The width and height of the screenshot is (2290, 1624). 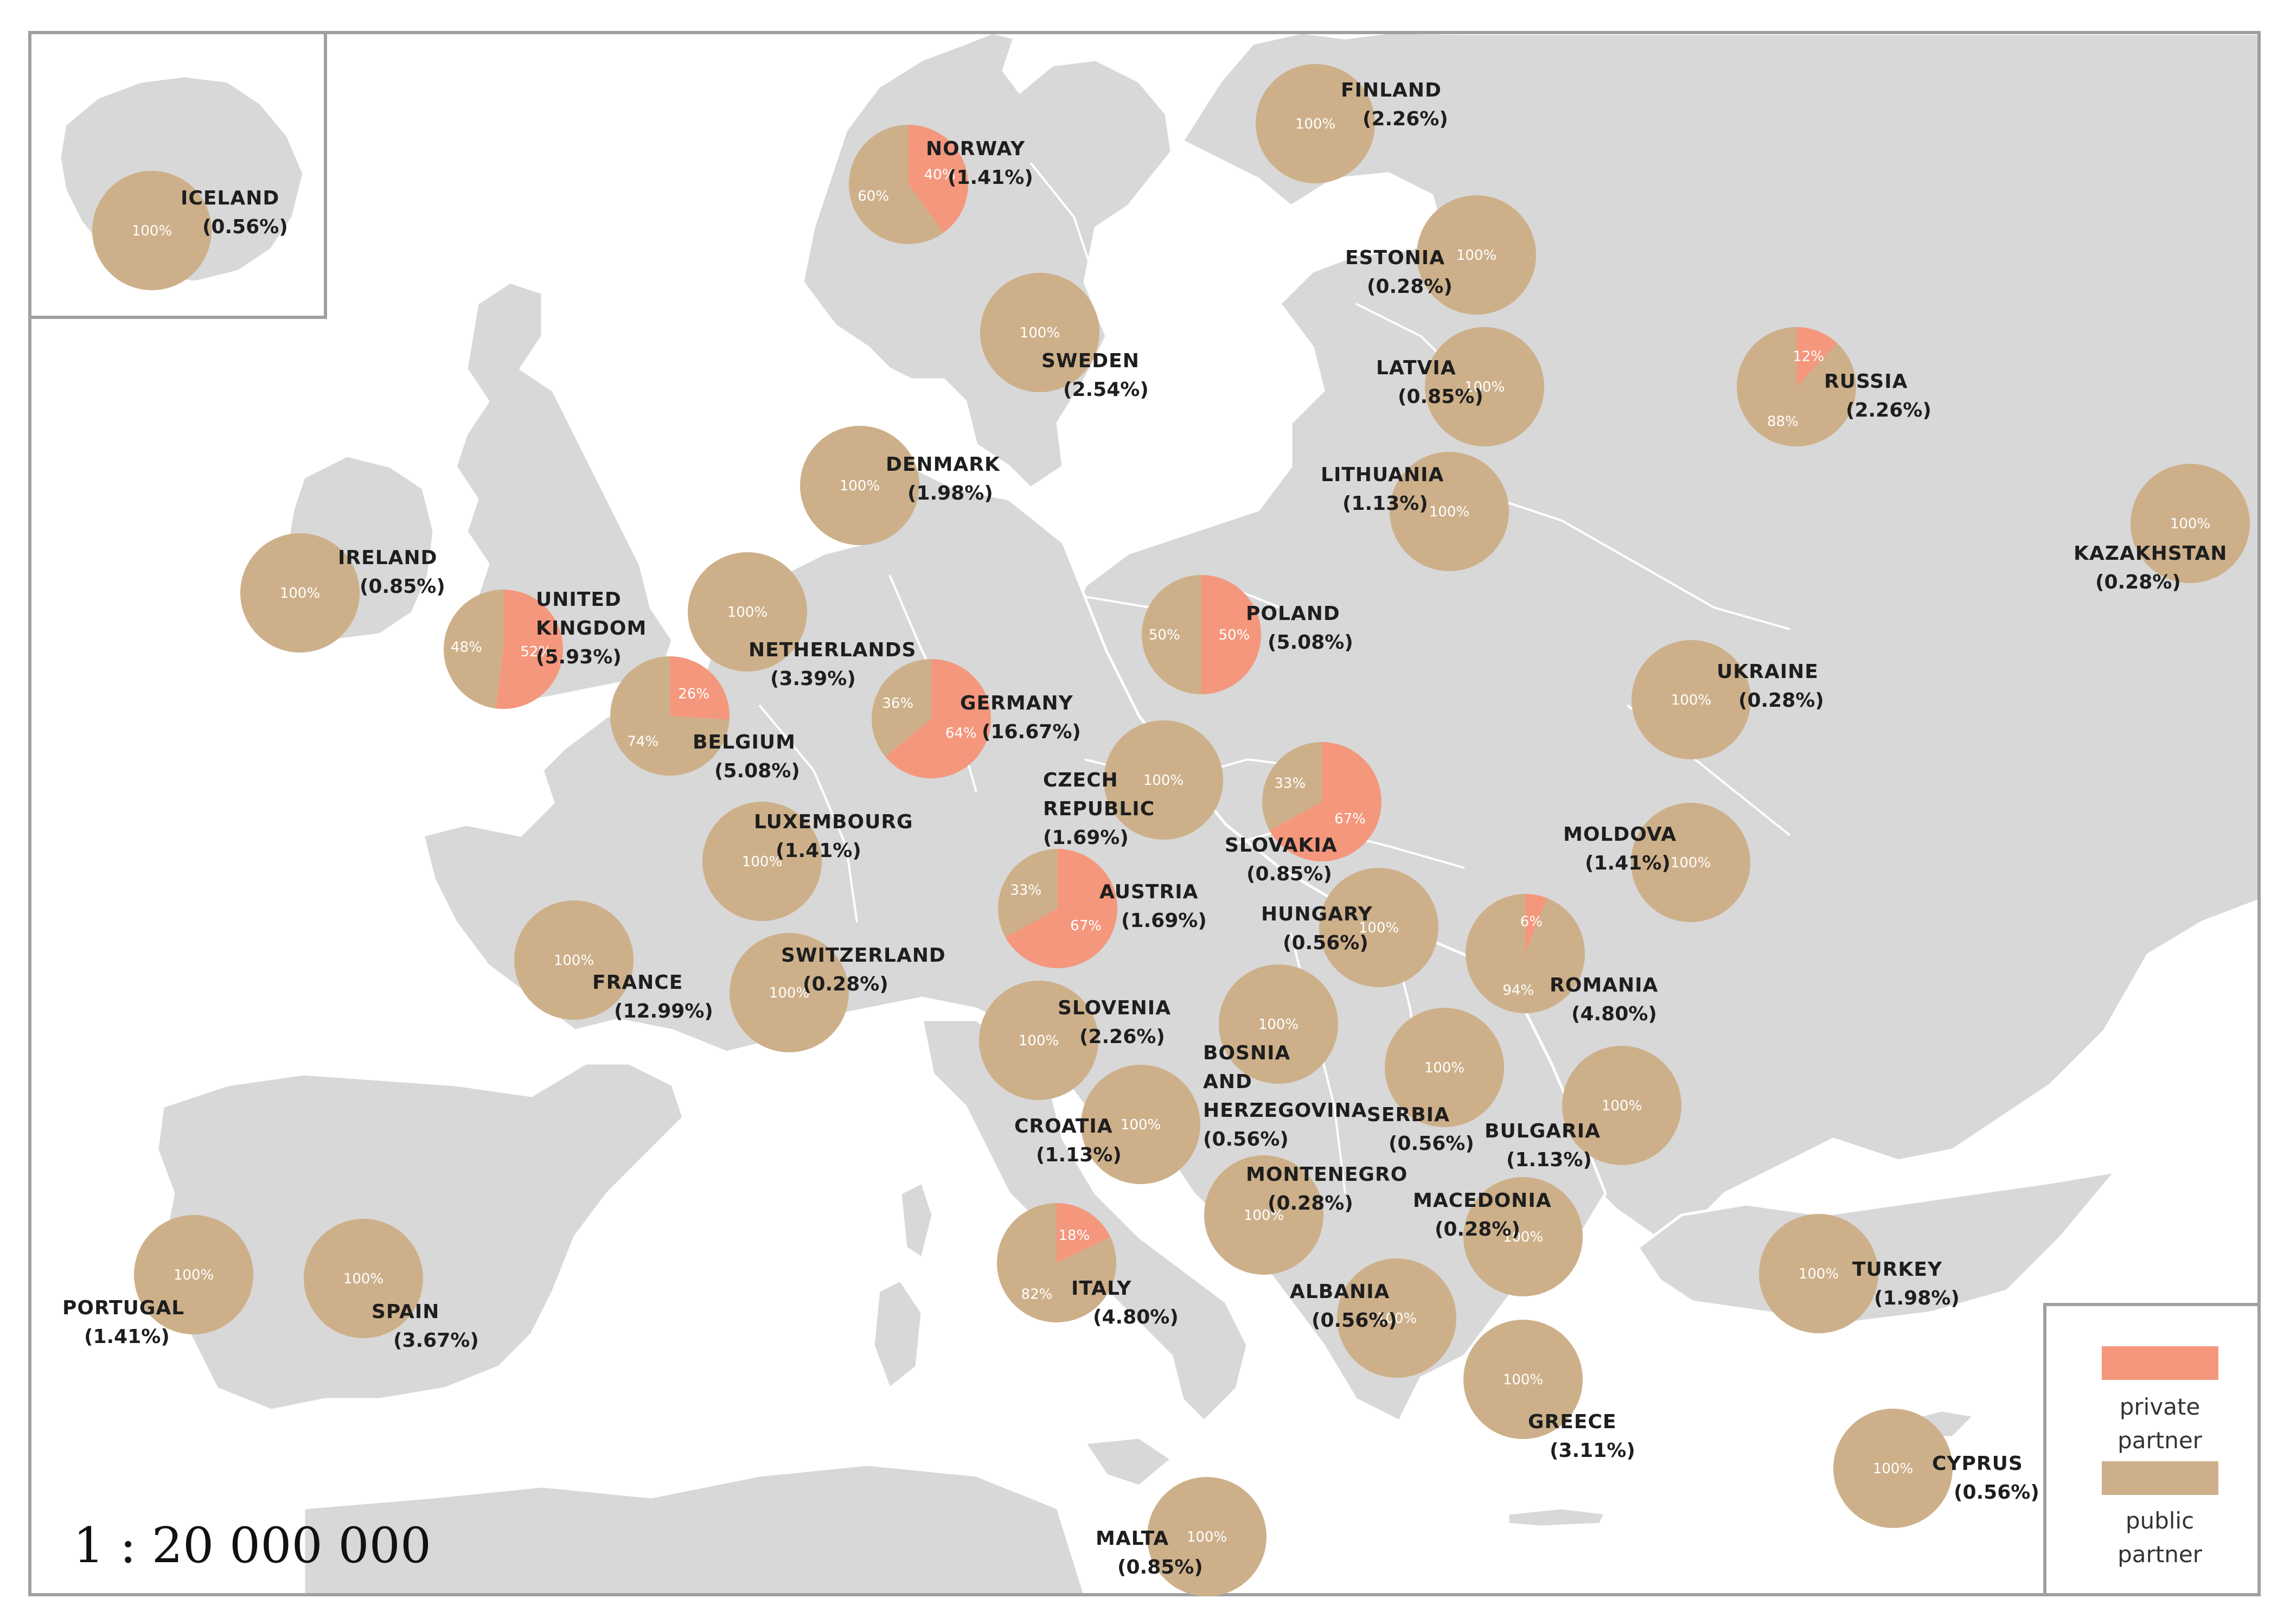 What do you see at coordinates (1025, 890) in the screenshot?
I see `pie-label-public-austria: 33%` at bounding box center [1025, 890].